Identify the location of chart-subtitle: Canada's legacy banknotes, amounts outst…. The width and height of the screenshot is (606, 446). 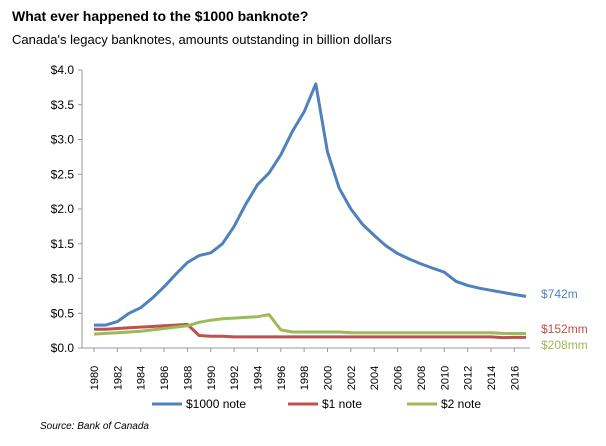
(202, 39).